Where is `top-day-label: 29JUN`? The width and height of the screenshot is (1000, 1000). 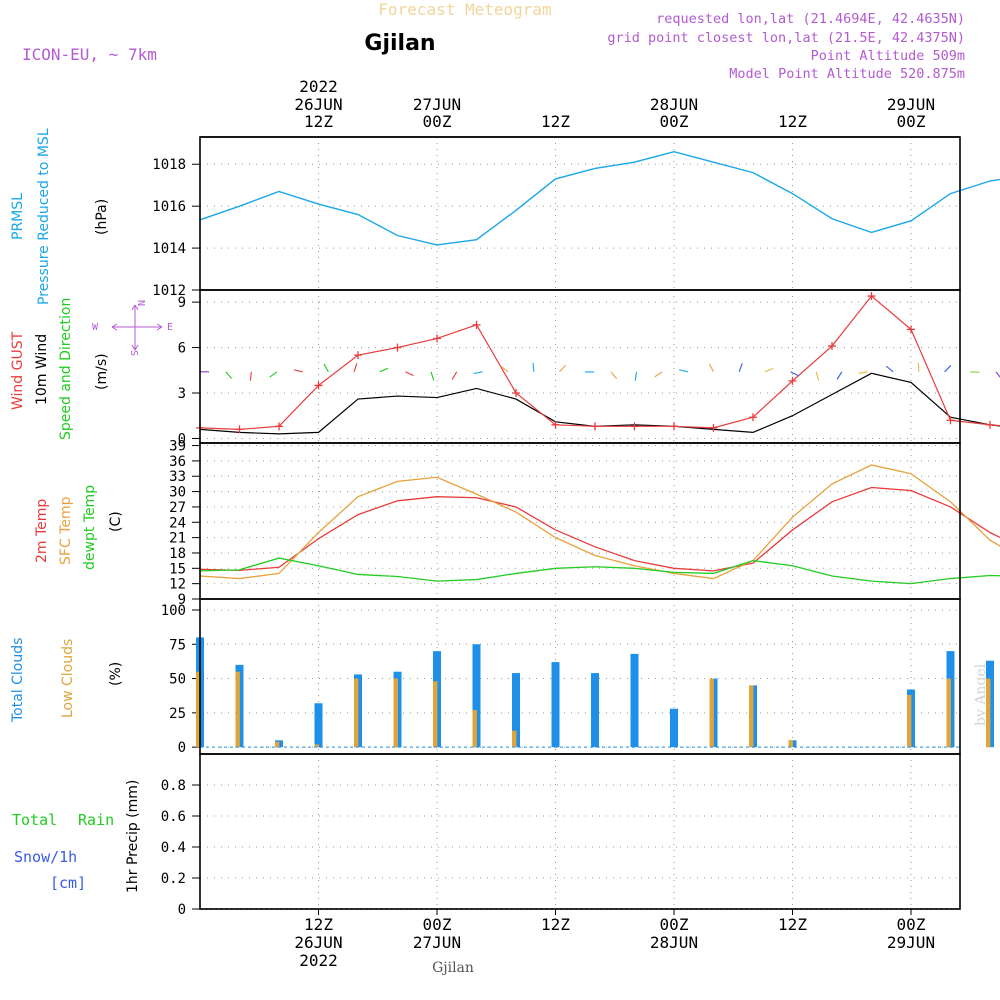
top-day-label: 29JUN is located at coordinates (911, 104).